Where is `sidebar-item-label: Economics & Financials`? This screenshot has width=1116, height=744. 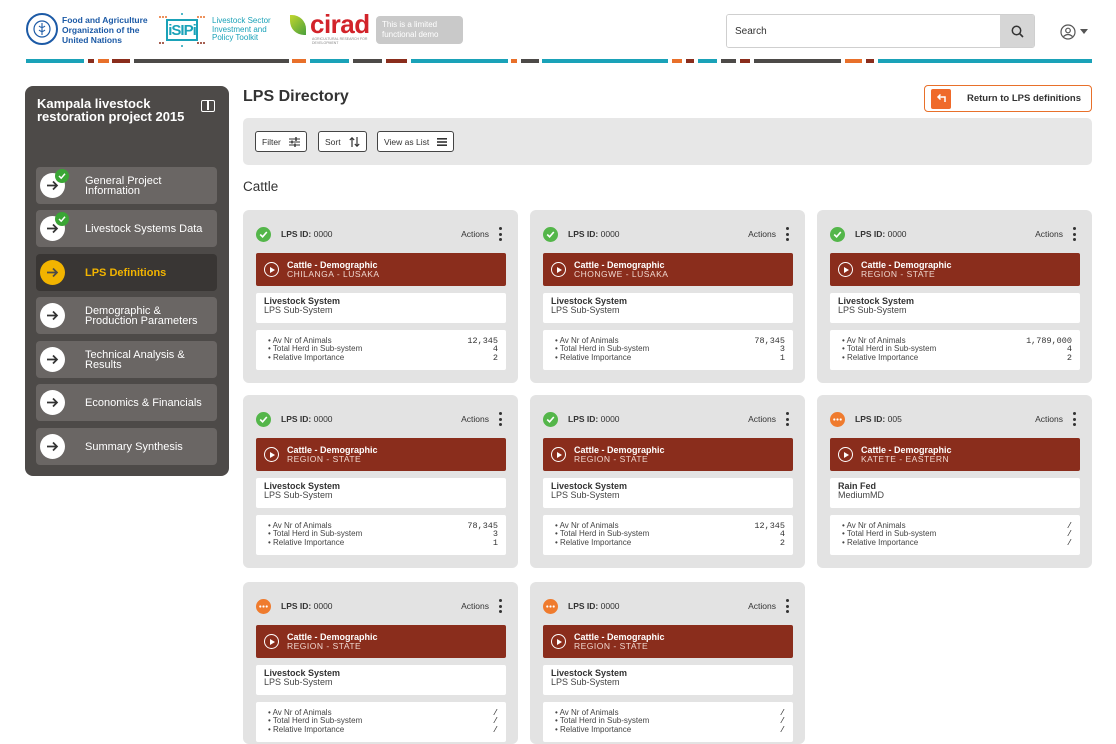 sidebar-item-label: Economics & Financials is located at coordinates (143, 402).